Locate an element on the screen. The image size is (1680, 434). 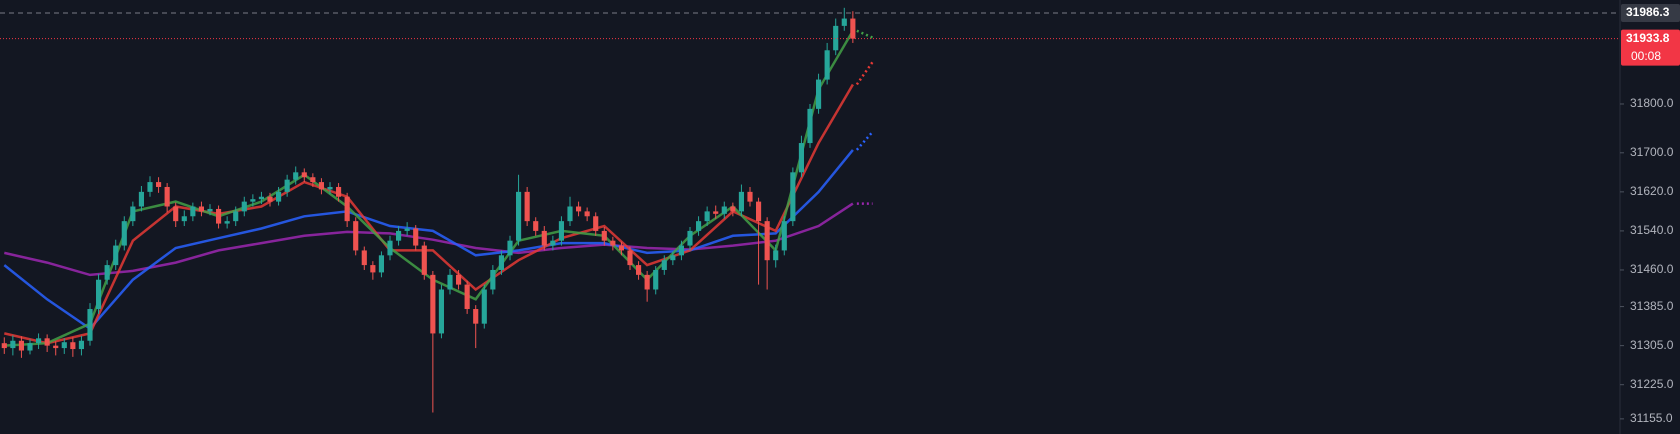
y-tick-label: 31155.0 is located at coordinates (1651, 418).